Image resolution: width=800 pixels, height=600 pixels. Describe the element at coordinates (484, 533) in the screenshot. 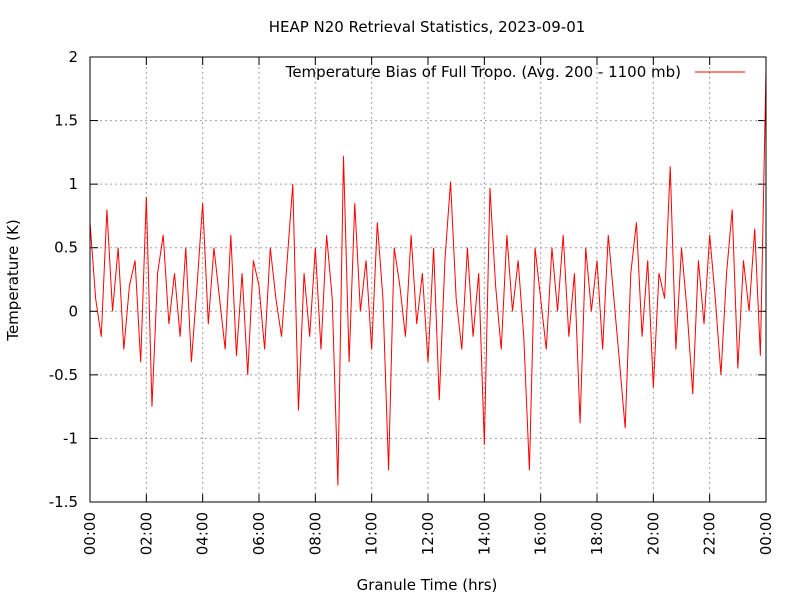

I see `x-tick-label: 14:00` at that location.